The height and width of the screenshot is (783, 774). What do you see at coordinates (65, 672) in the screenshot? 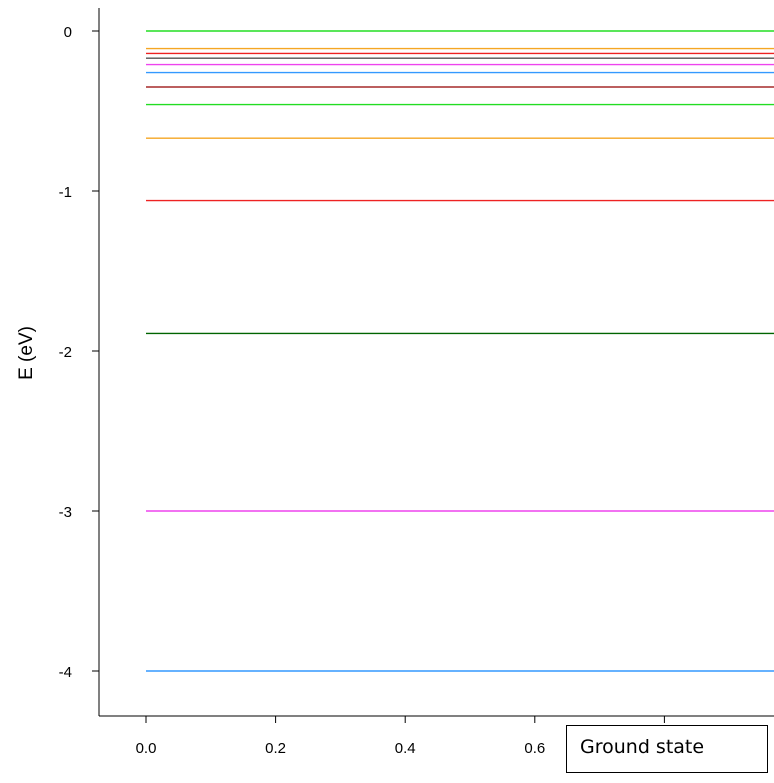
I see `y-tick-label: -4` at bounding box center [65, 672].